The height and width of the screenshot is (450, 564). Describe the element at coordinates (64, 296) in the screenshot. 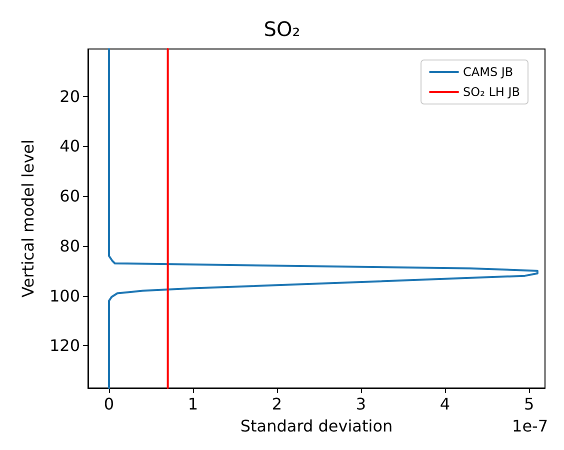

I see `y-tick-label: 100` at that location.